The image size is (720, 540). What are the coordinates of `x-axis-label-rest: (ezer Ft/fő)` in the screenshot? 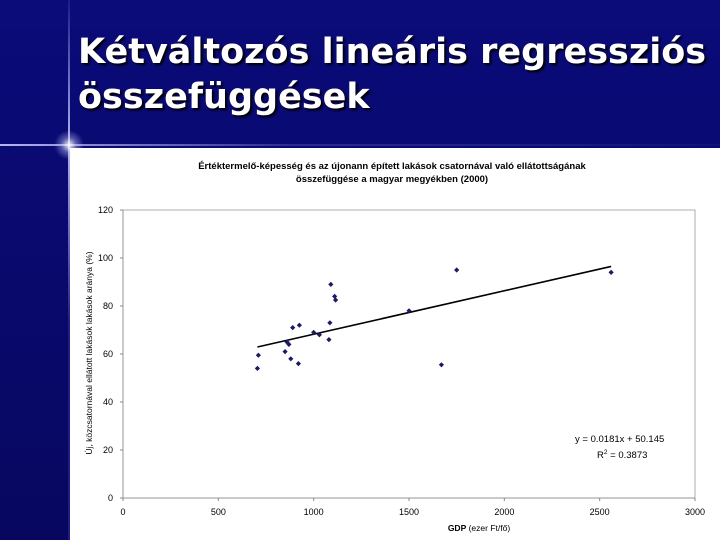 It's located at (488, 528).